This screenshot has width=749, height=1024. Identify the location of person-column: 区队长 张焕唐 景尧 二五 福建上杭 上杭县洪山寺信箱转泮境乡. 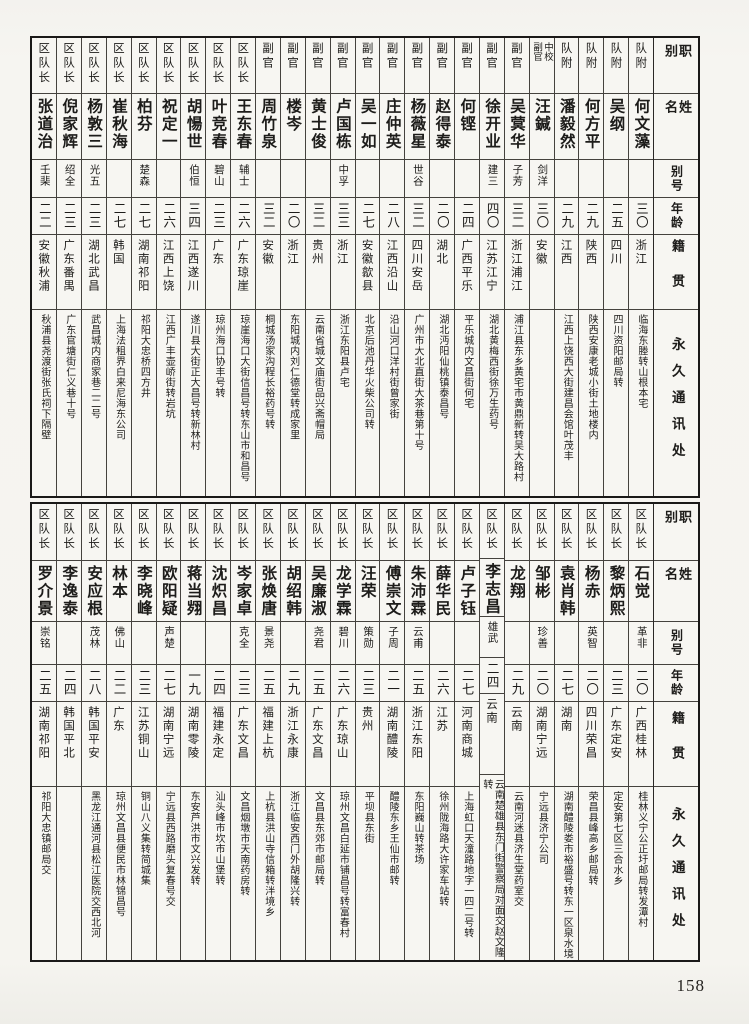
(267, 732).